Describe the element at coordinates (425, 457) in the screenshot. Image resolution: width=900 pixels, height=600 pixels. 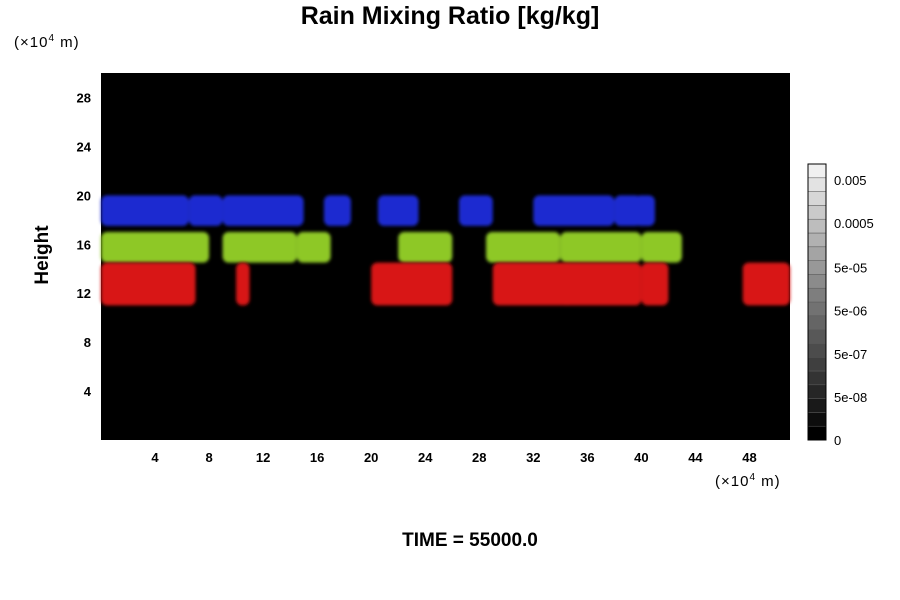
I see `x-tick-label: 24` at that location.